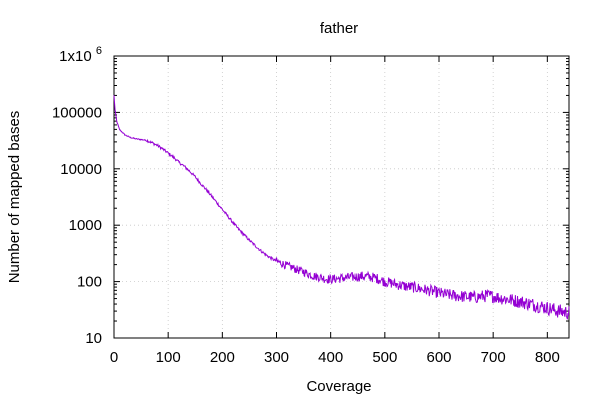 The image size is (600, 400). What do you see at coordinates (77, 112) in the screenshot?
I see `y-tick-label: 100000` at bounding box center [77, 112].